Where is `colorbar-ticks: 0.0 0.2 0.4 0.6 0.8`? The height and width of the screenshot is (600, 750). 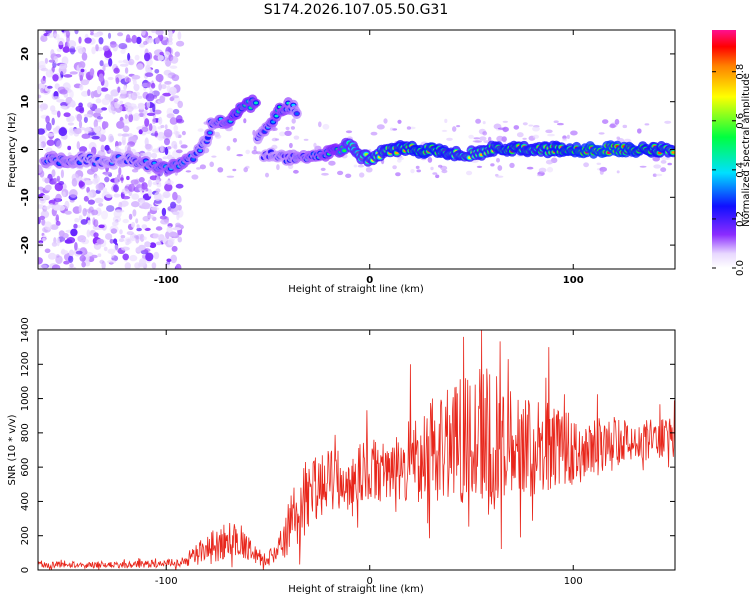
colorbar-ticks: 0.0 0.2 0.4 0.6 0.8 is located at coordinates (729, 170).